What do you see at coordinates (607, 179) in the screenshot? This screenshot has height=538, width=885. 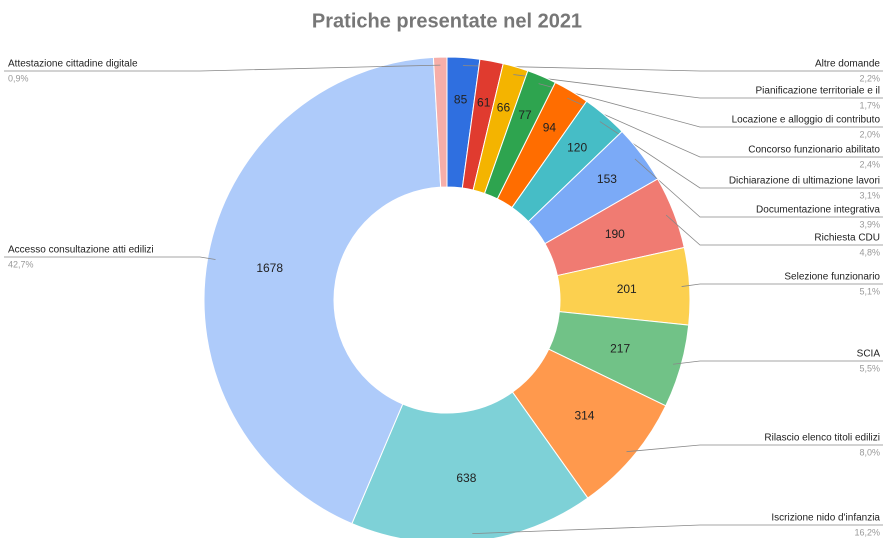 I see `slice-value-label: 153` at bounding box center [607, 179].